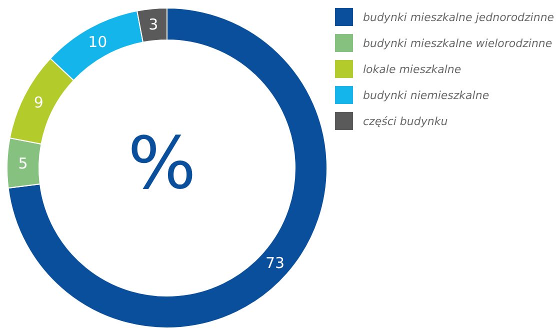 The image size is (560, 328). What do you see at coordinates (98, 41) in the screenshot?
I see `data-label: 10` at bounding box center [98, 41].